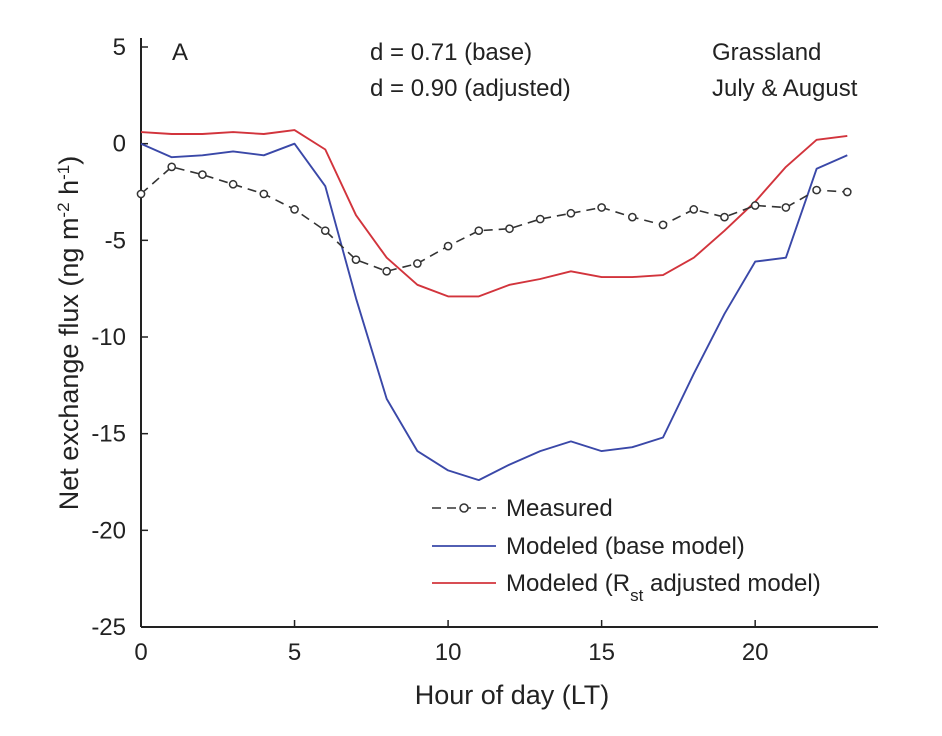 Image resolution: width=942 pixels, height=736 pixels. What do you see at coordinates (448, 652) in the screenshot?
I see `x-tick-label: 10` at bounding box center [448, 652].